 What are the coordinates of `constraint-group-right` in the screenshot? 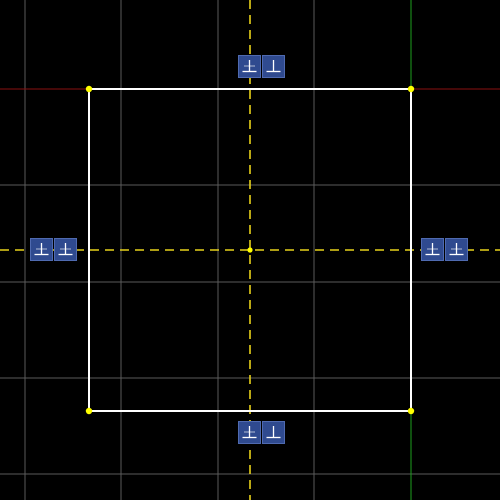 It's located at (444, 249).